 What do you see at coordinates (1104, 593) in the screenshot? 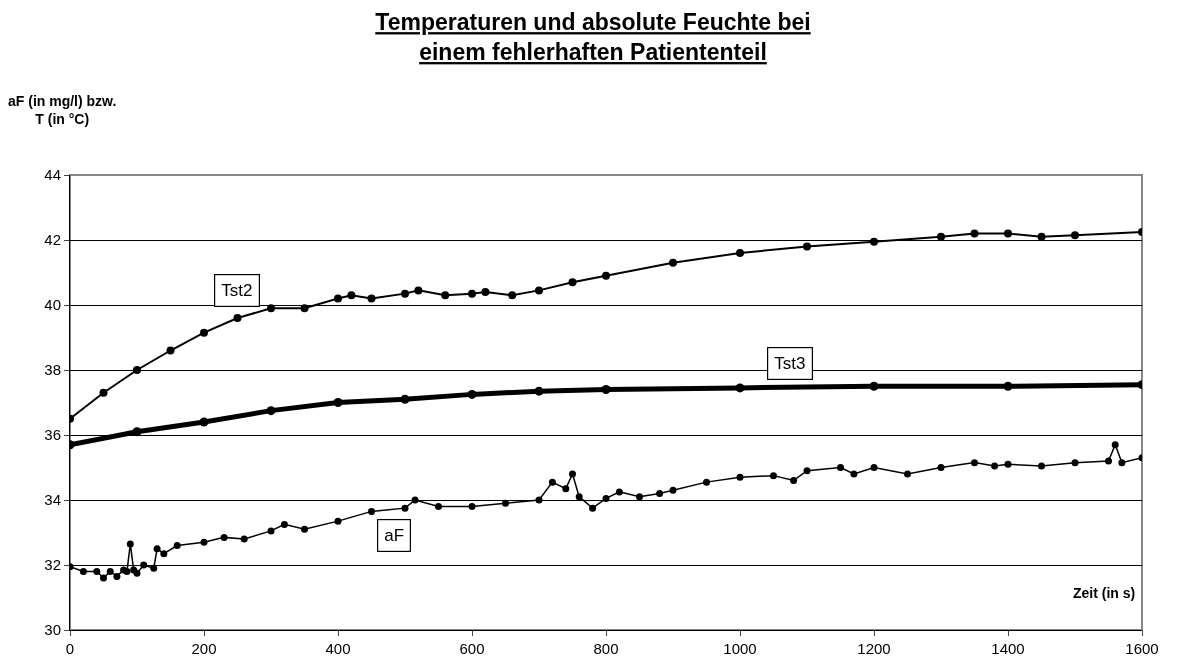
I see `x-axis-title: Zeit (in s)` at bounding box center [1104, 593].